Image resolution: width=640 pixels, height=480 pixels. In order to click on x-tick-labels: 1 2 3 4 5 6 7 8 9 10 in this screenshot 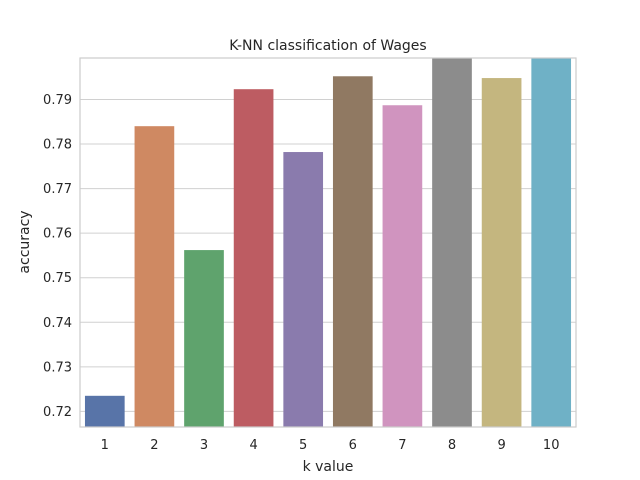, I will do `click(330, 445)`.